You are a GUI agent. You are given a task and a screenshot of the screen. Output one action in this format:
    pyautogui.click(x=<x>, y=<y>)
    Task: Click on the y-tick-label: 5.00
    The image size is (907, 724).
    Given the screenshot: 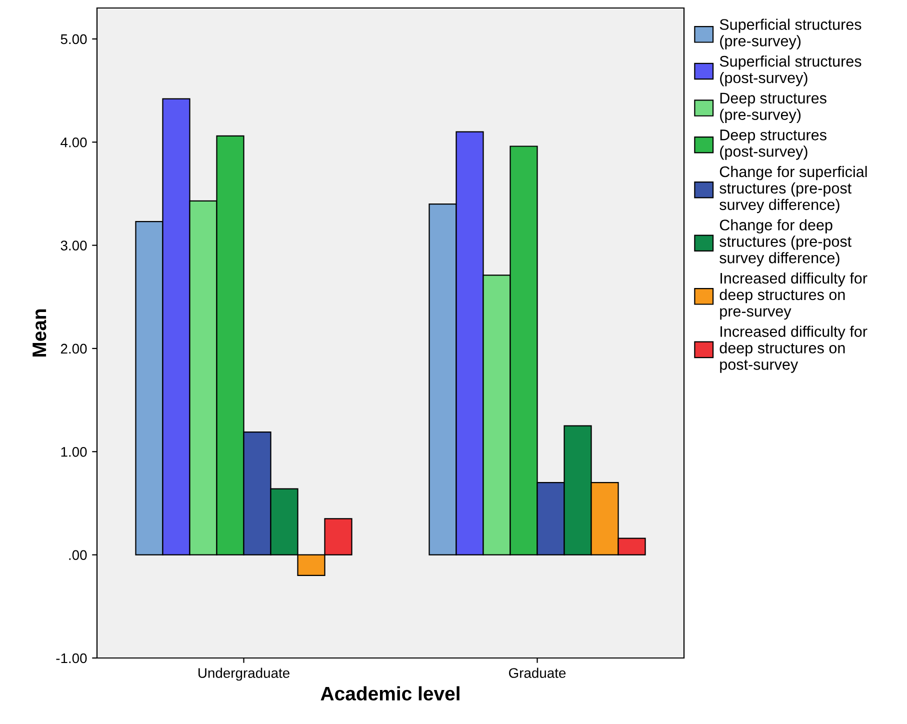 What is the action you would take?
    pyautogui.click(x=73, y=39)
    